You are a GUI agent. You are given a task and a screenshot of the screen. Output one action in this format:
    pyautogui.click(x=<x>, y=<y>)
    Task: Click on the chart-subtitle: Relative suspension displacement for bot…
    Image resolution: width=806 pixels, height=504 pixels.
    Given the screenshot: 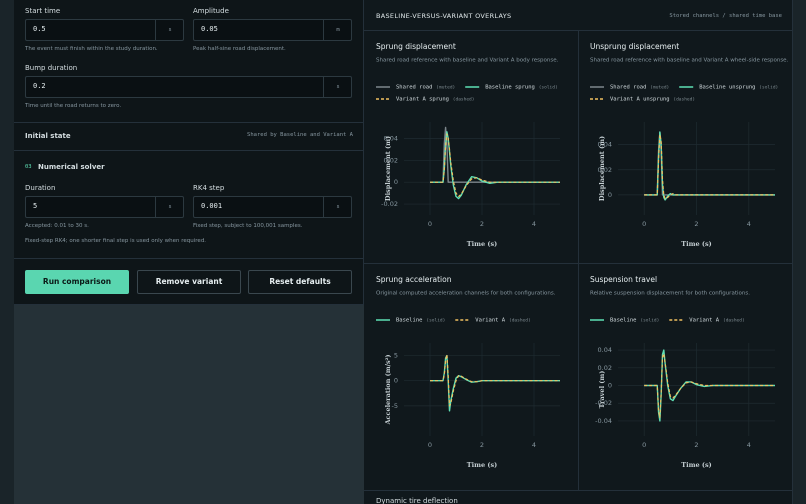 What is the action you would take?
    pyautogui.click(x=670, y=294)
    